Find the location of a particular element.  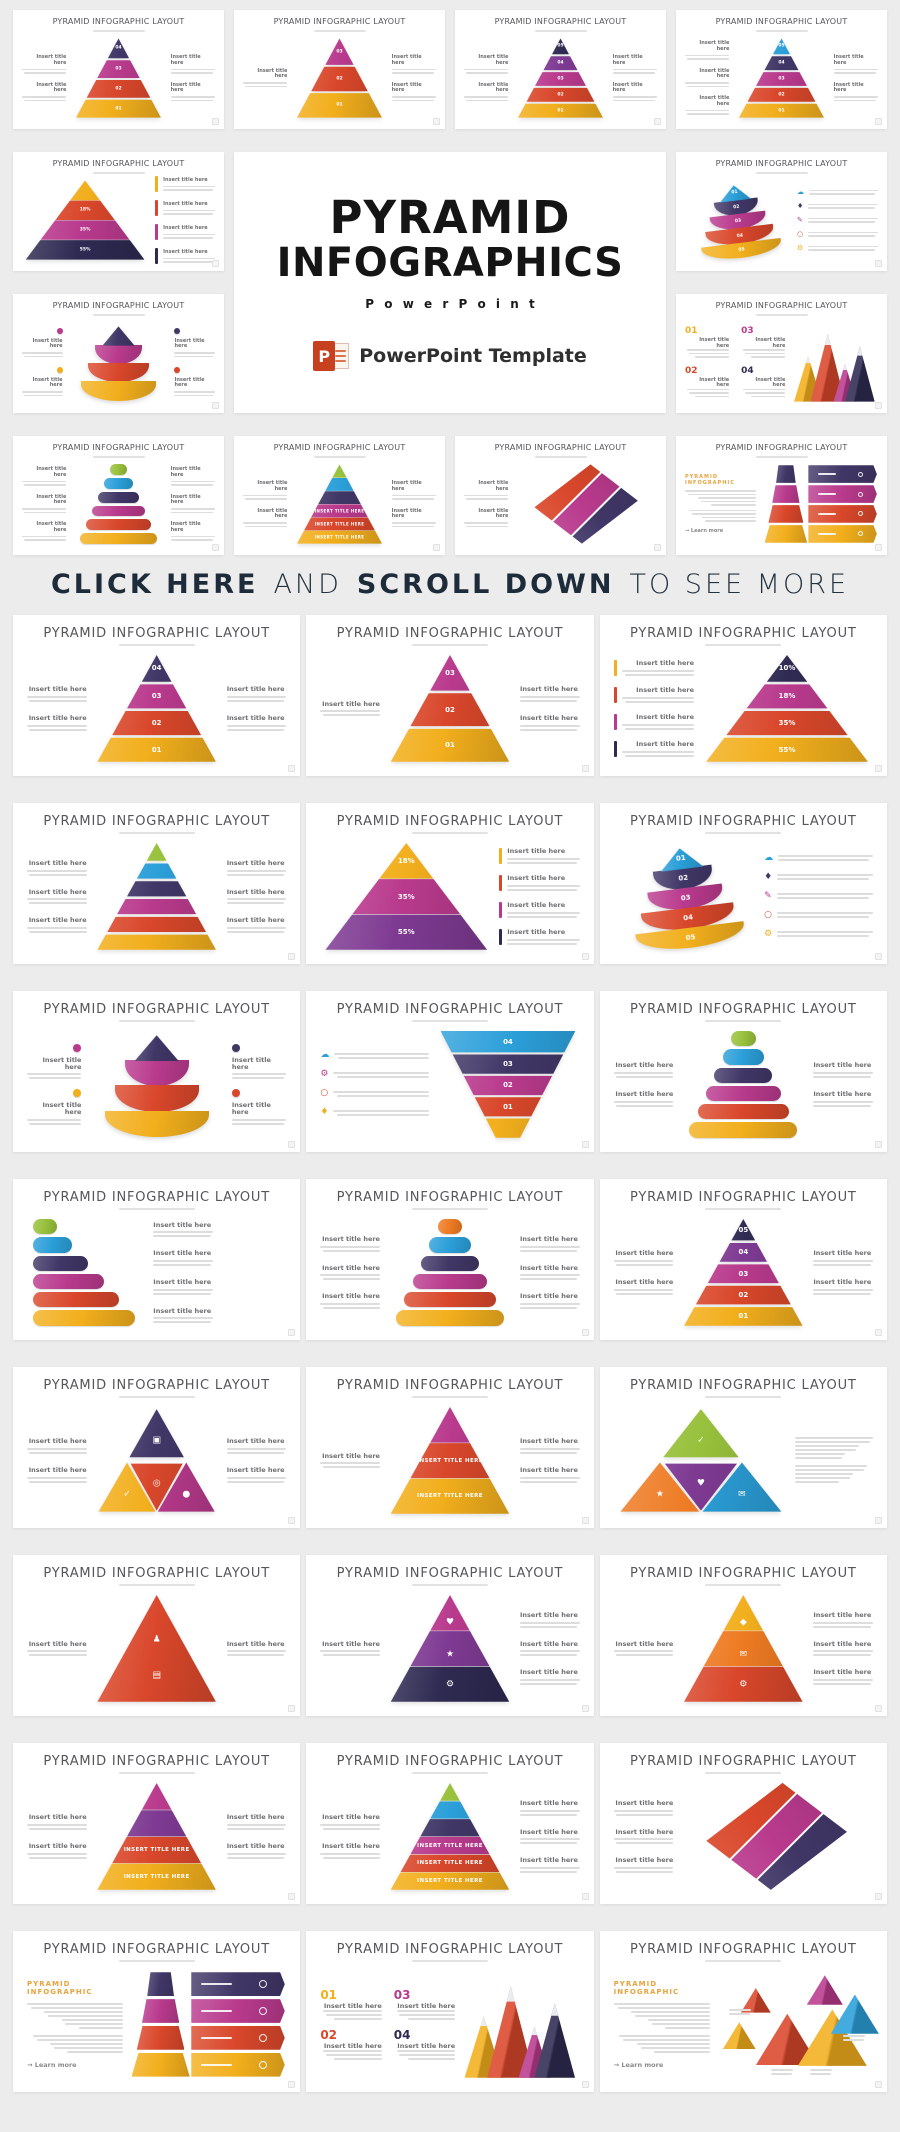

icon-list-item: ♦ is located at coordinates (818, 877).